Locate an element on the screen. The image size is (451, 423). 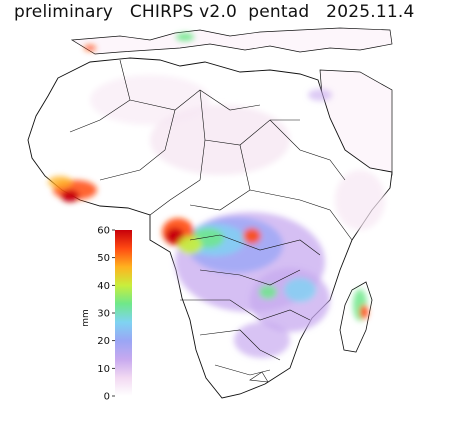
colorbar-tick-label: 60 is located at coordinates (103, 231).